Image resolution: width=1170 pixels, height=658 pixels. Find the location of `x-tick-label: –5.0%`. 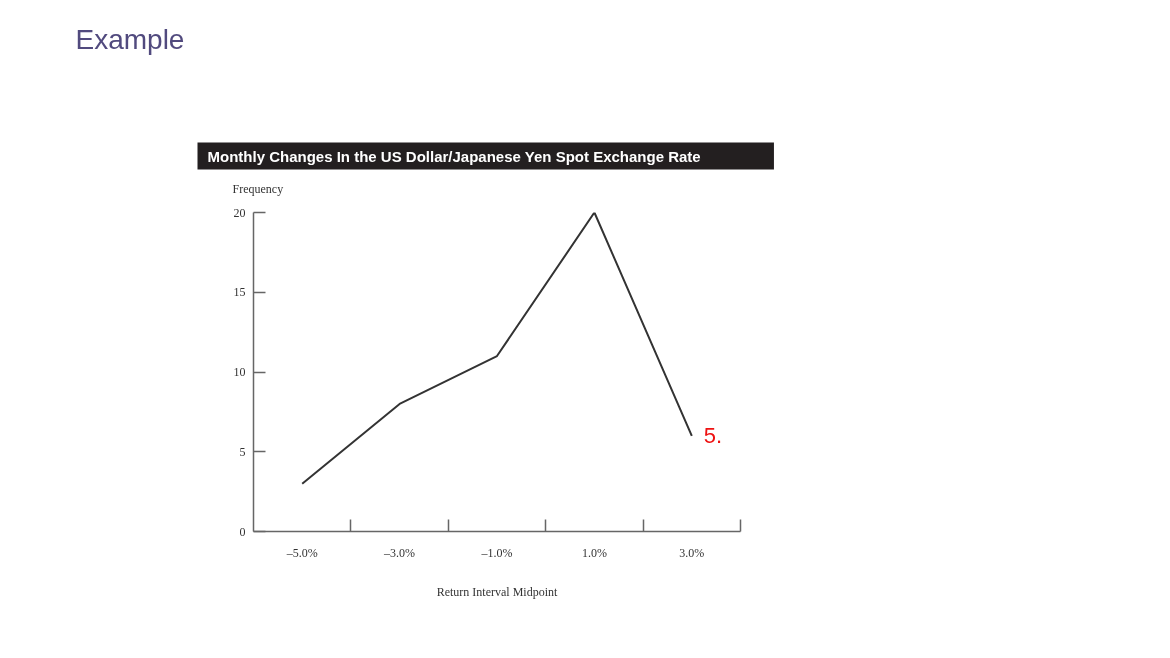

x-tick-label: –5.0% is located at coordinates (301, 552).